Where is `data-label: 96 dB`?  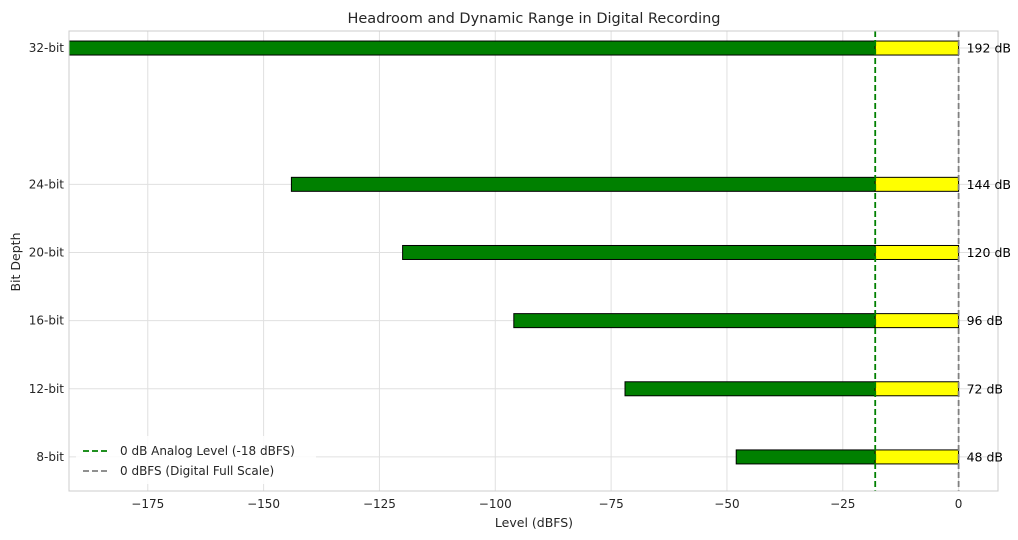
data-label: 96 dB is located at coordinates (985, 320).